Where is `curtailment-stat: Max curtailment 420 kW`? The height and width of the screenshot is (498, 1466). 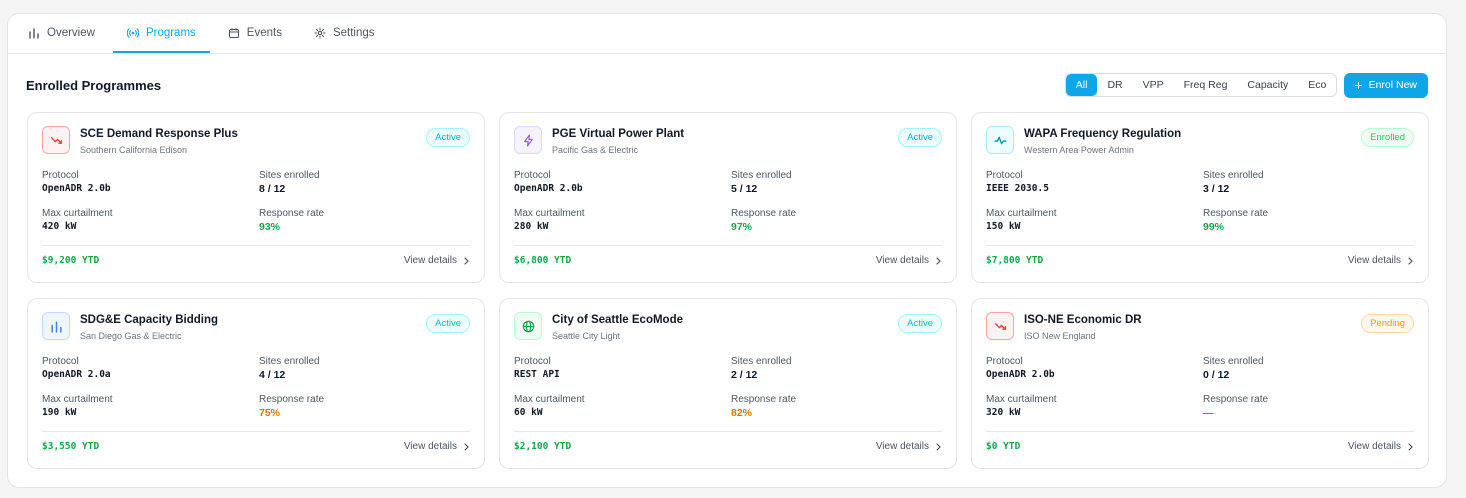 curtailment-stat: Max curtailment 420 kW is located at coordinates (150, 220).